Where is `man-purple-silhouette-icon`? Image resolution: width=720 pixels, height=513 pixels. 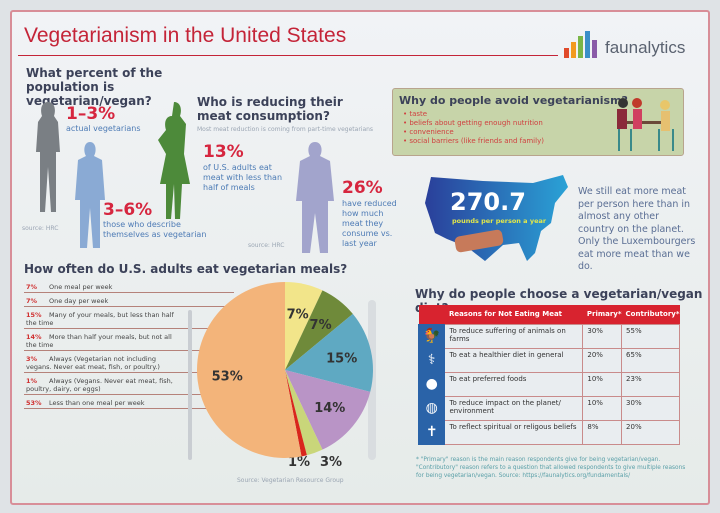
man-purple-silhouette-icon is located at coordinates (315, 197).